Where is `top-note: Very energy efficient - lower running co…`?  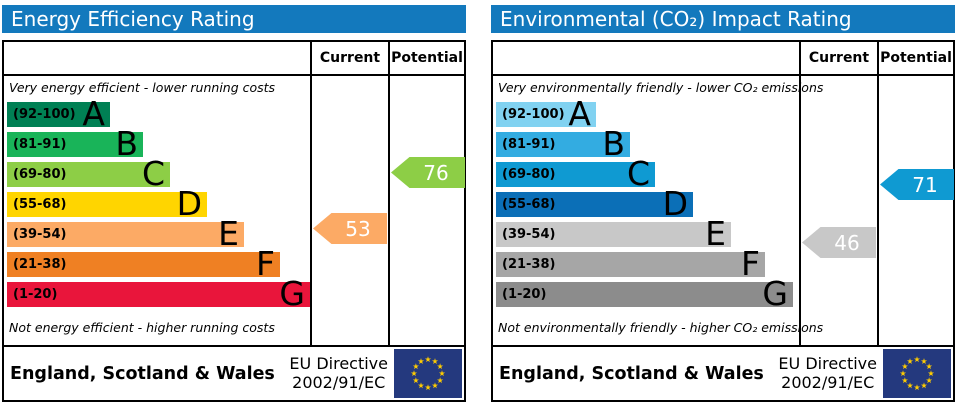
top-note: Very energy efficient - lower running co… is located at coordinates (142, 87).